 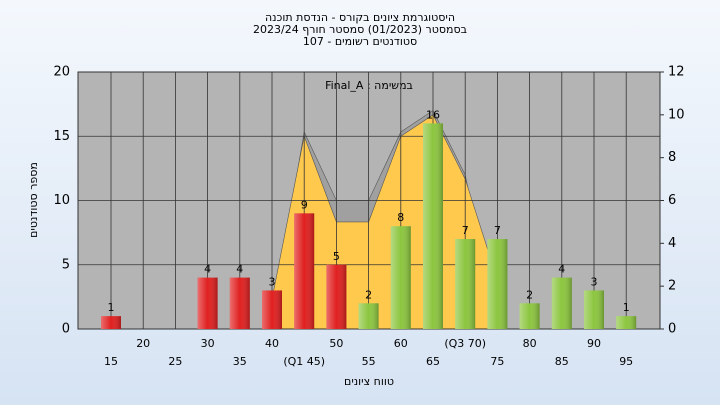 What do you see at coordinates (61, 72) in the screenshot?
I see `y-tick-label: 20` at bounding box center [61, 72].